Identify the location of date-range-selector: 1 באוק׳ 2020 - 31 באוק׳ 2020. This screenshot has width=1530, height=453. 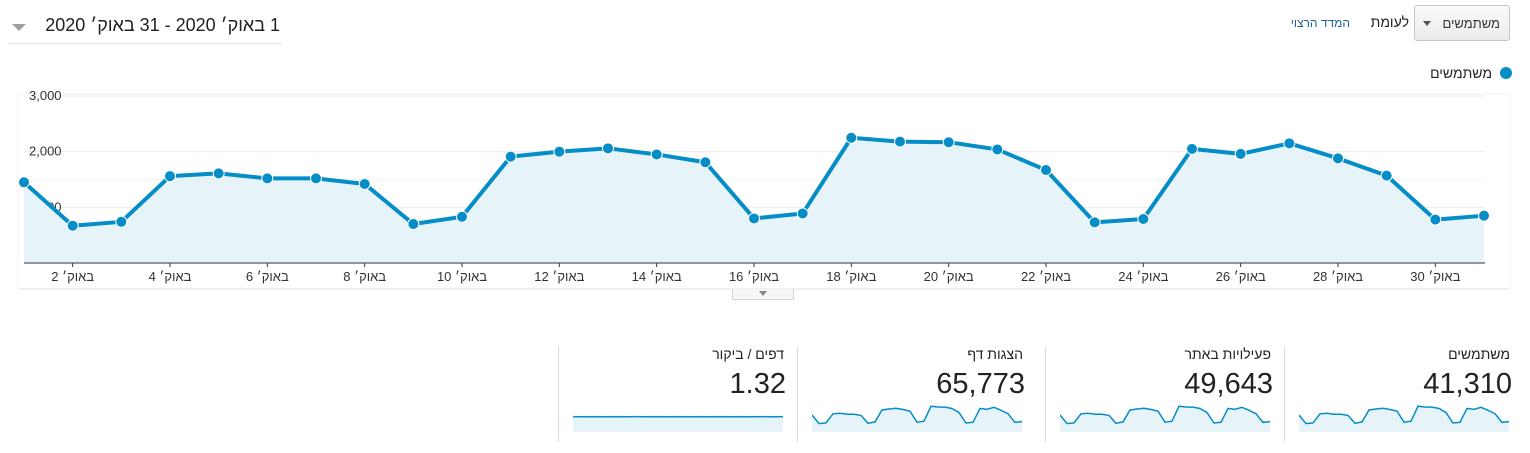
(145, 29).